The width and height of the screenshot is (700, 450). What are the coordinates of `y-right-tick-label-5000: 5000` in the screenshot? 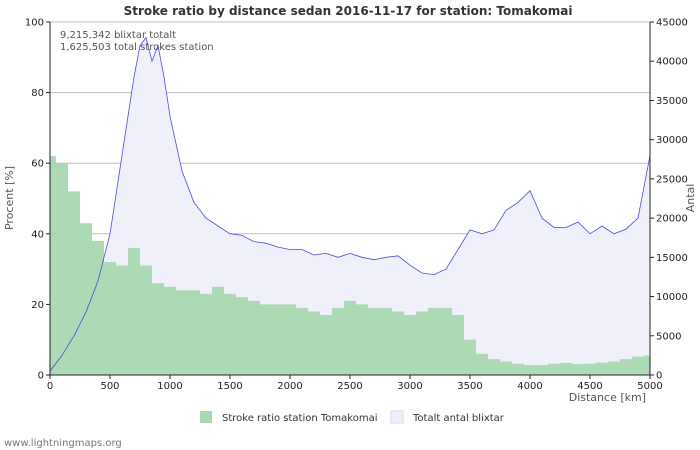 It's located at (668, 336).